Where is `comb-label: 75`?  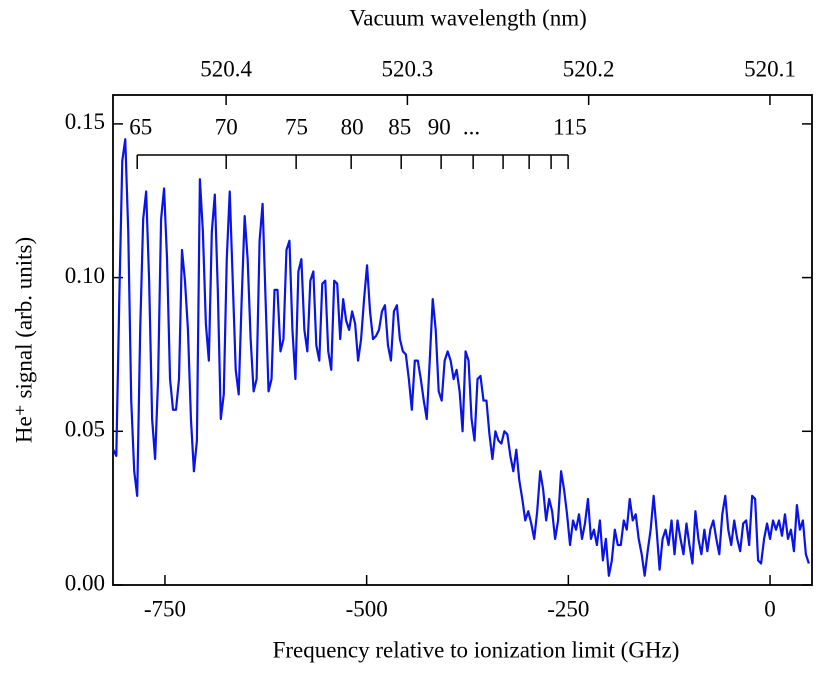 comb-label: 75 is located at coordinates (296, 126).